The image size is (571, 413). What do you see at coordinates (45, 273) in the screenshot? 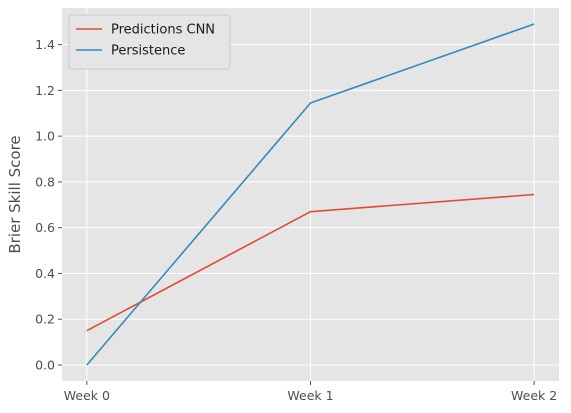
I see `y-tick-label: 0.4` at bounding box center [45, 273].